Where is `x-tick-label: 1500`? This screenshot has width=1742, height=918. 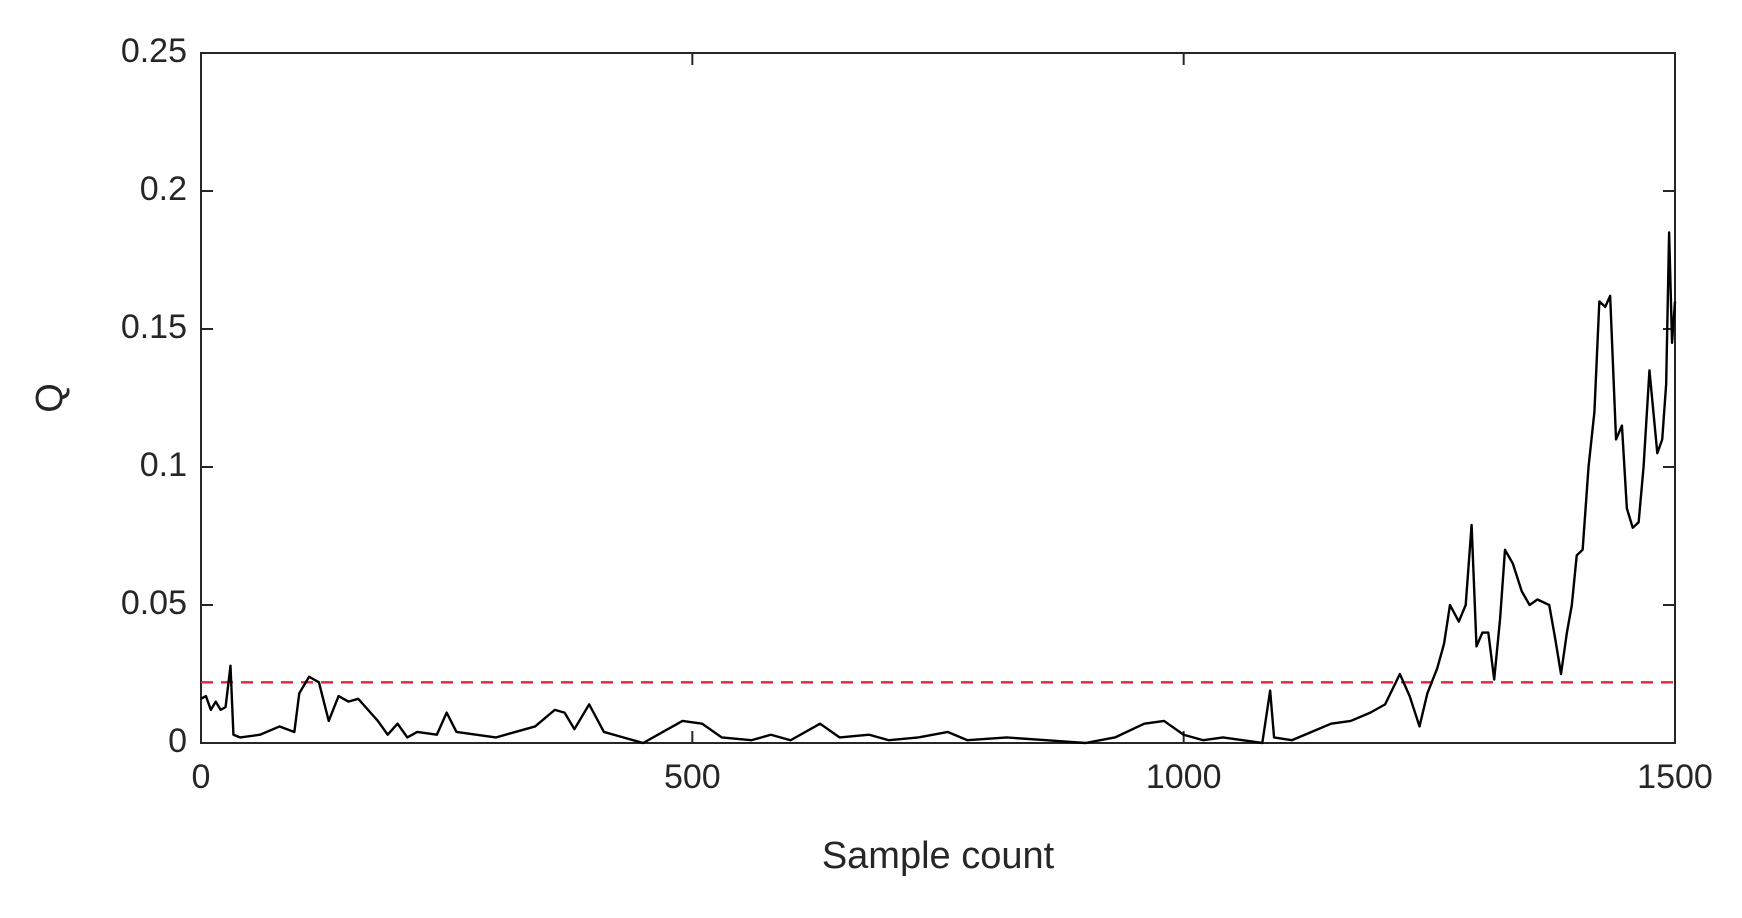 x-tick-label: 1500 is located at coordinates (1675, 777).